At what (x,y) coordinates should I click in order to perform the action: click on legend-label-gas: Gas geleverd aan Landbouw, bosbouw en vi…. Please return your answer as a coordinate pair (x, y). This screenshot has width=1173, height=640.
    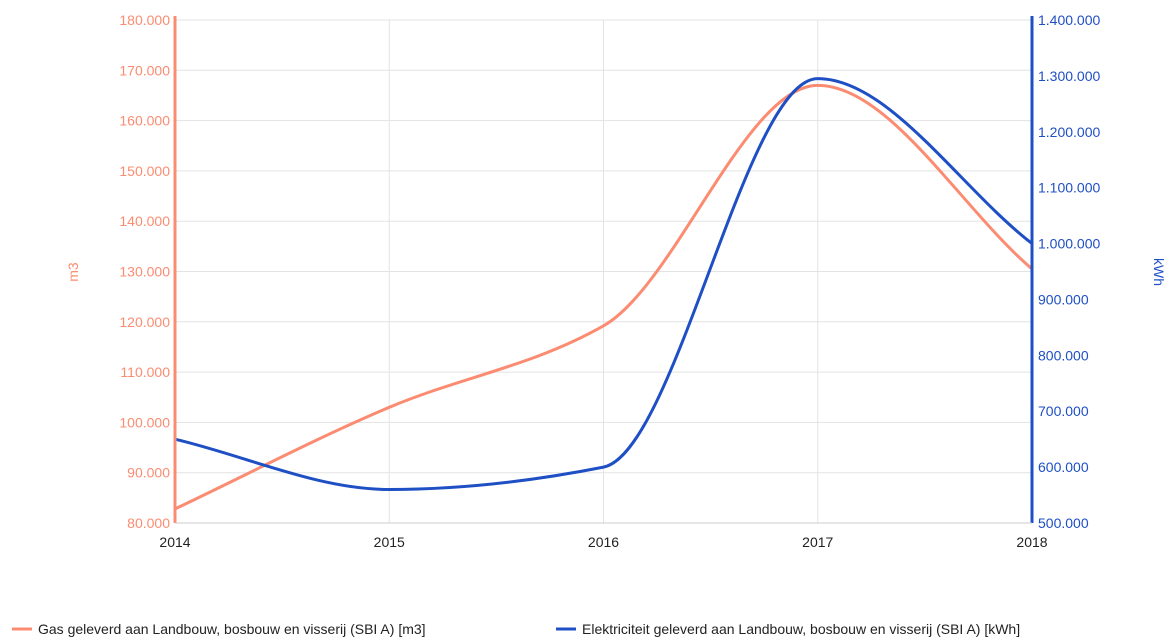
    Looking at the image, I should click on (232, 629).